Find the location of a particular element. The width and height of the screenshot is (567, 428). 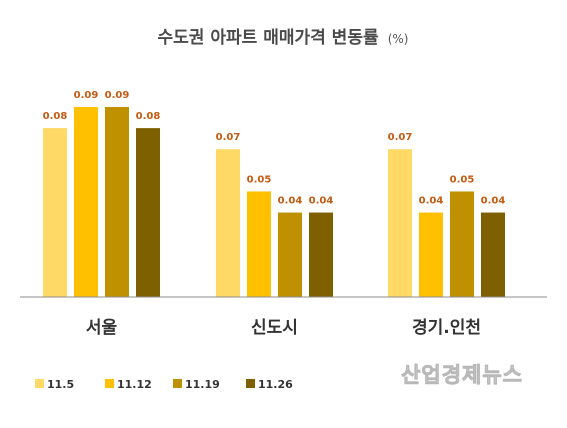

chart-title: 수도권 아파트 매매가격 변동률 (%) is located at coordinates (283, 38).